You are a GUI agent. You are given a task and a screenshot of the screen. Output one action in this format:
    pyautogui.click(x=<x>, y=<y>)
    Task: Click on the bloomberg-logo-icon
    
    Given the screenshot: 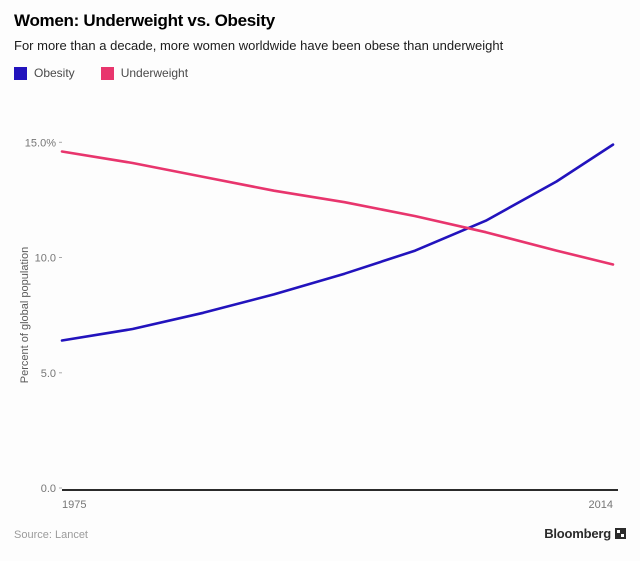 What is the action you would take?
    pyautogui.click(x=620, y=533)
    